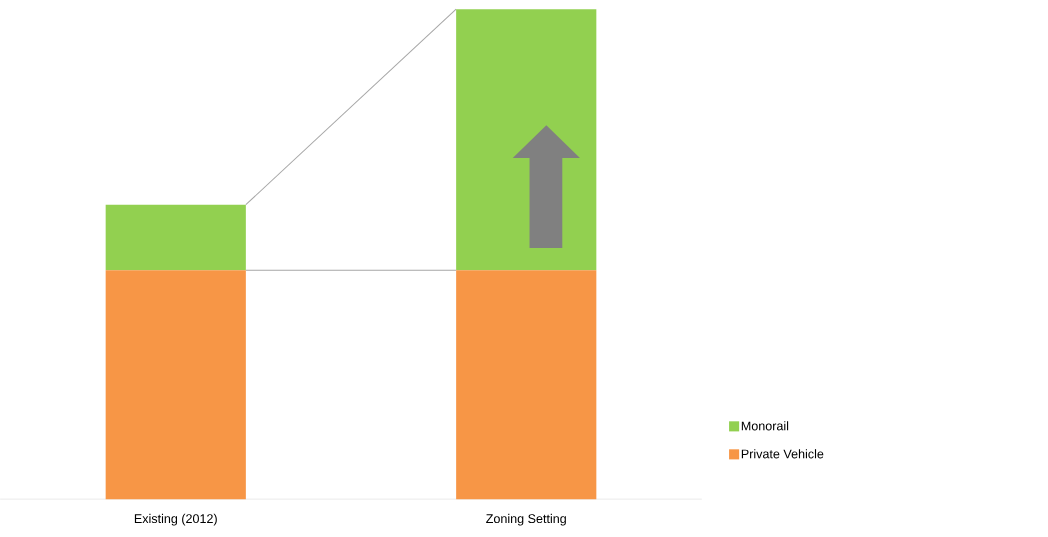  I want to click on x-tick-label: Zoning Setting, so click(526, 519).